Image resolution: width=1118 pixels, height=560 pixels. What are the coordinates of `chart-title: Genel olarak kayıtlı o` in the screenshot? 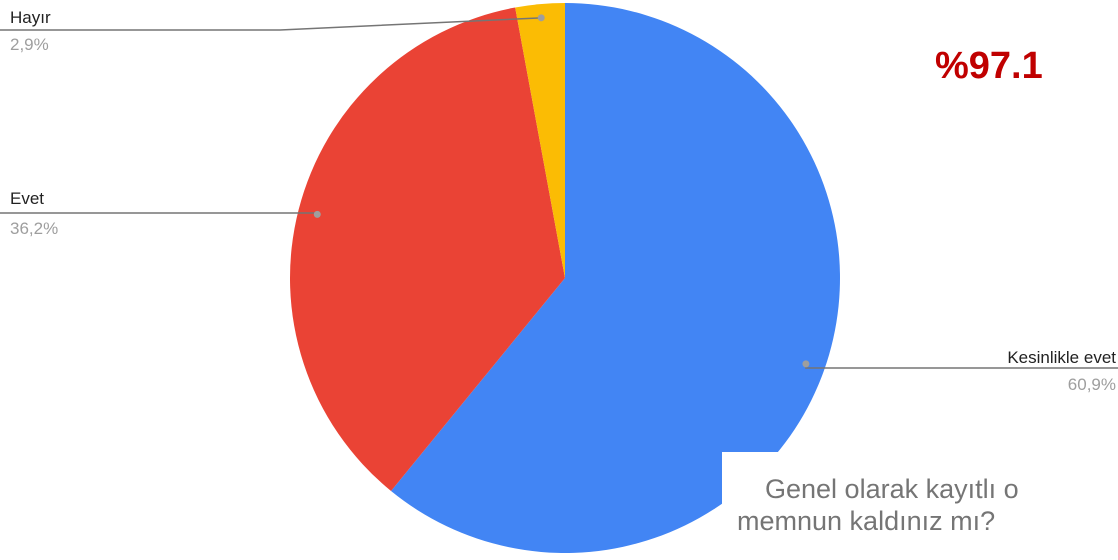 It's located at (892, 489).